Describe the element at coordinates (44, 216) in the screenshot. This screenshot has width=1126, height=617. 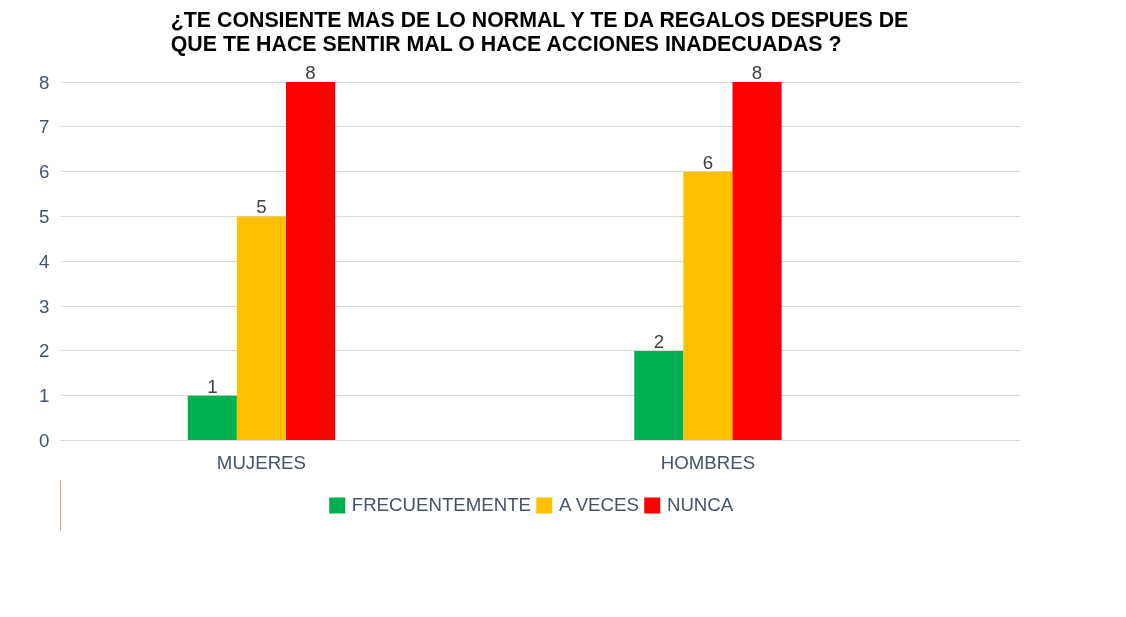
I see `y-tick-label: 5` at that location.